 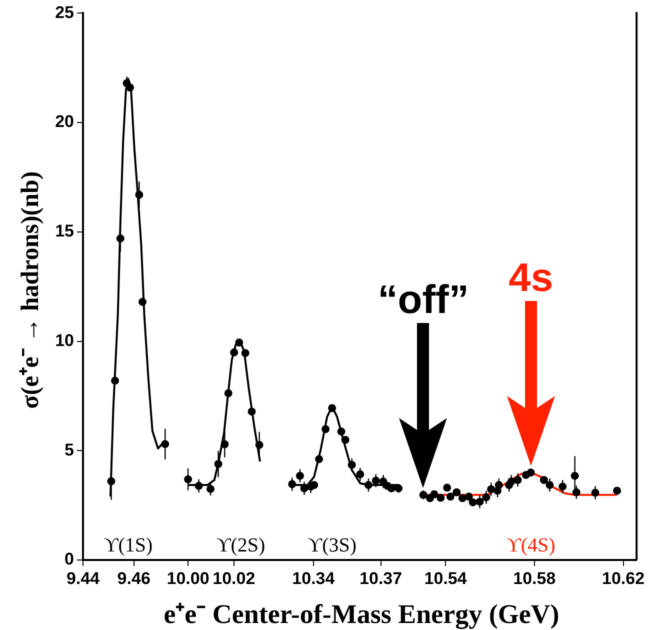 What do you see at coordinates (534, 578) in the screenshot?
I see `x-tick-label: 10.58` at bounding box center [534, 578].